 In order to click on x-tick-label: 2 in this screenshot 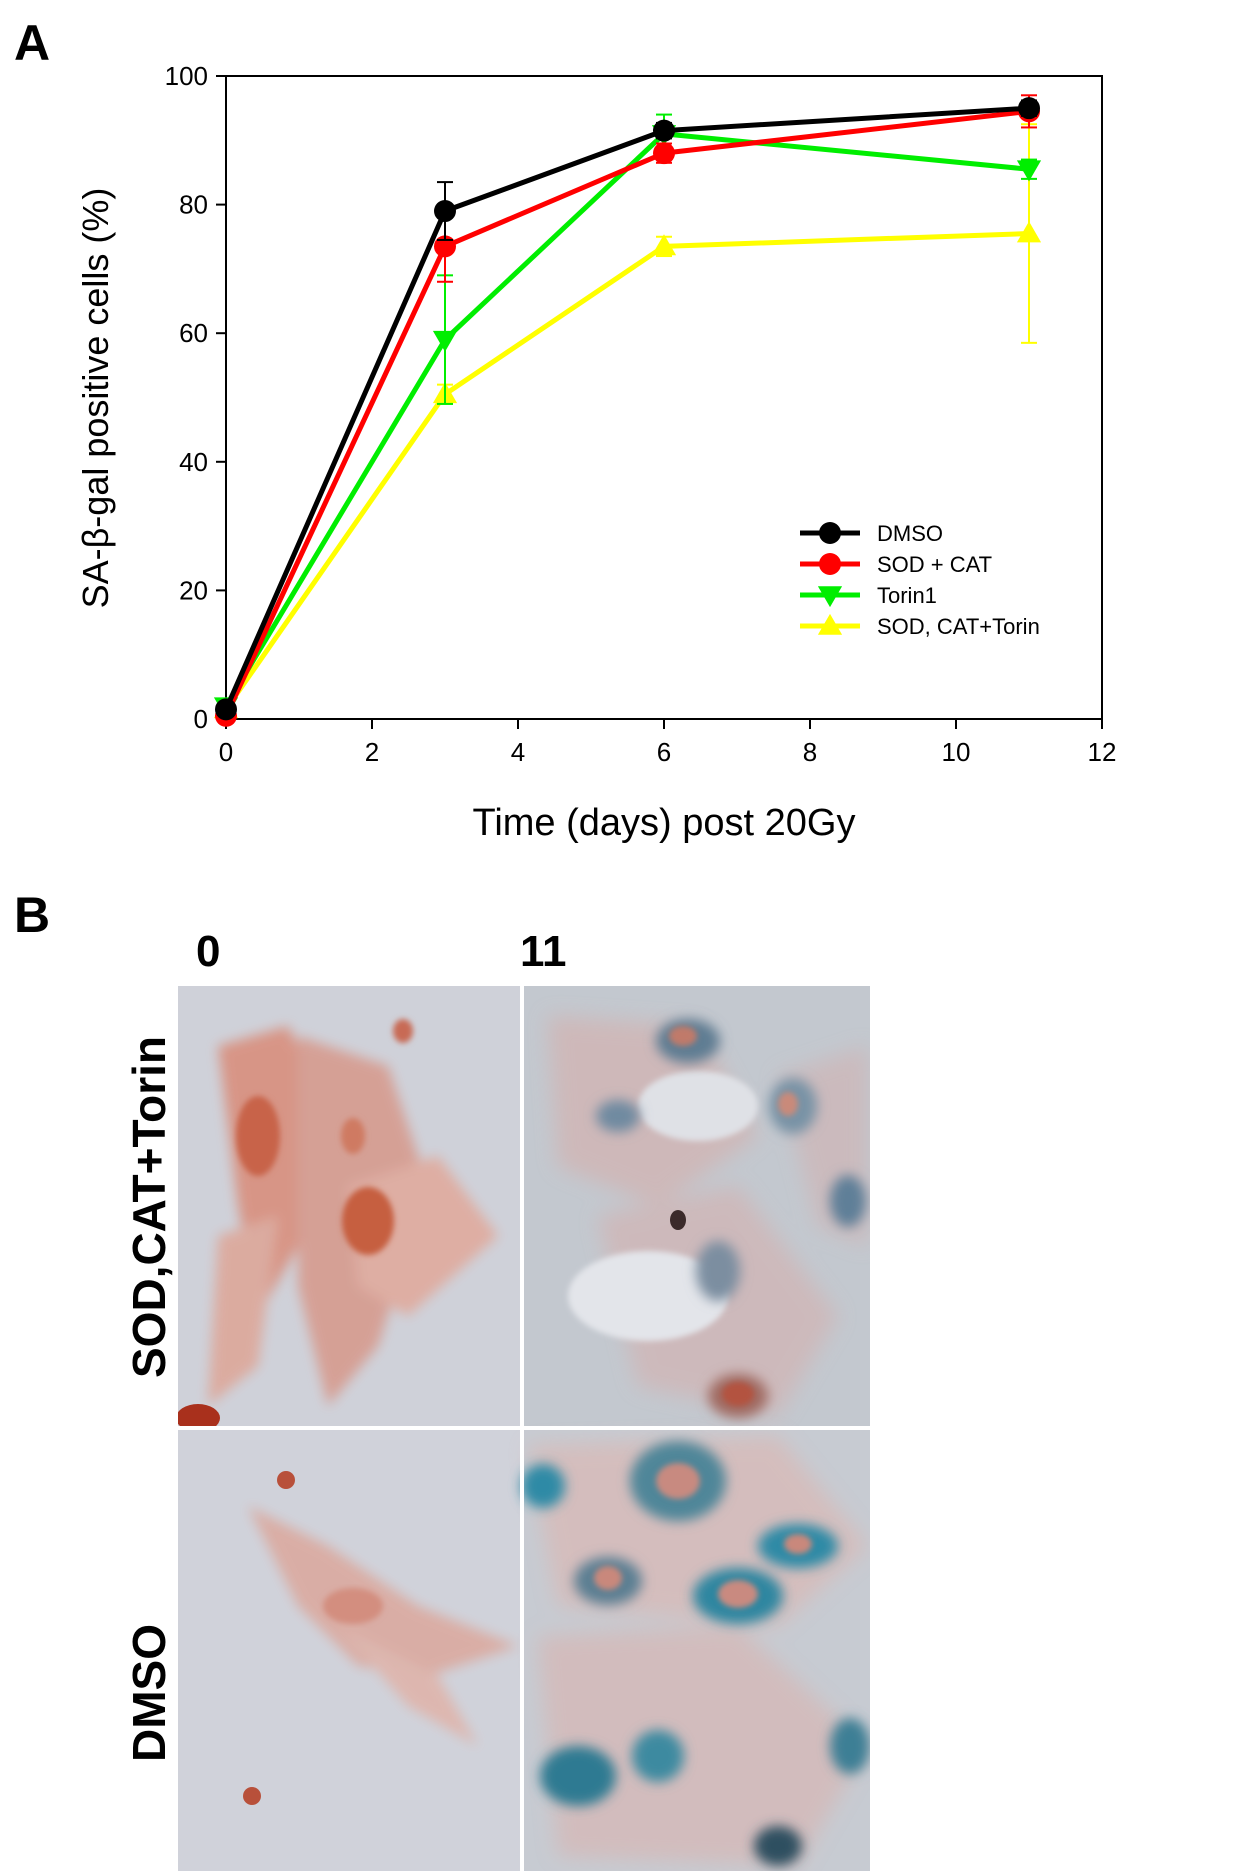, I will do `click(372, 752)`.